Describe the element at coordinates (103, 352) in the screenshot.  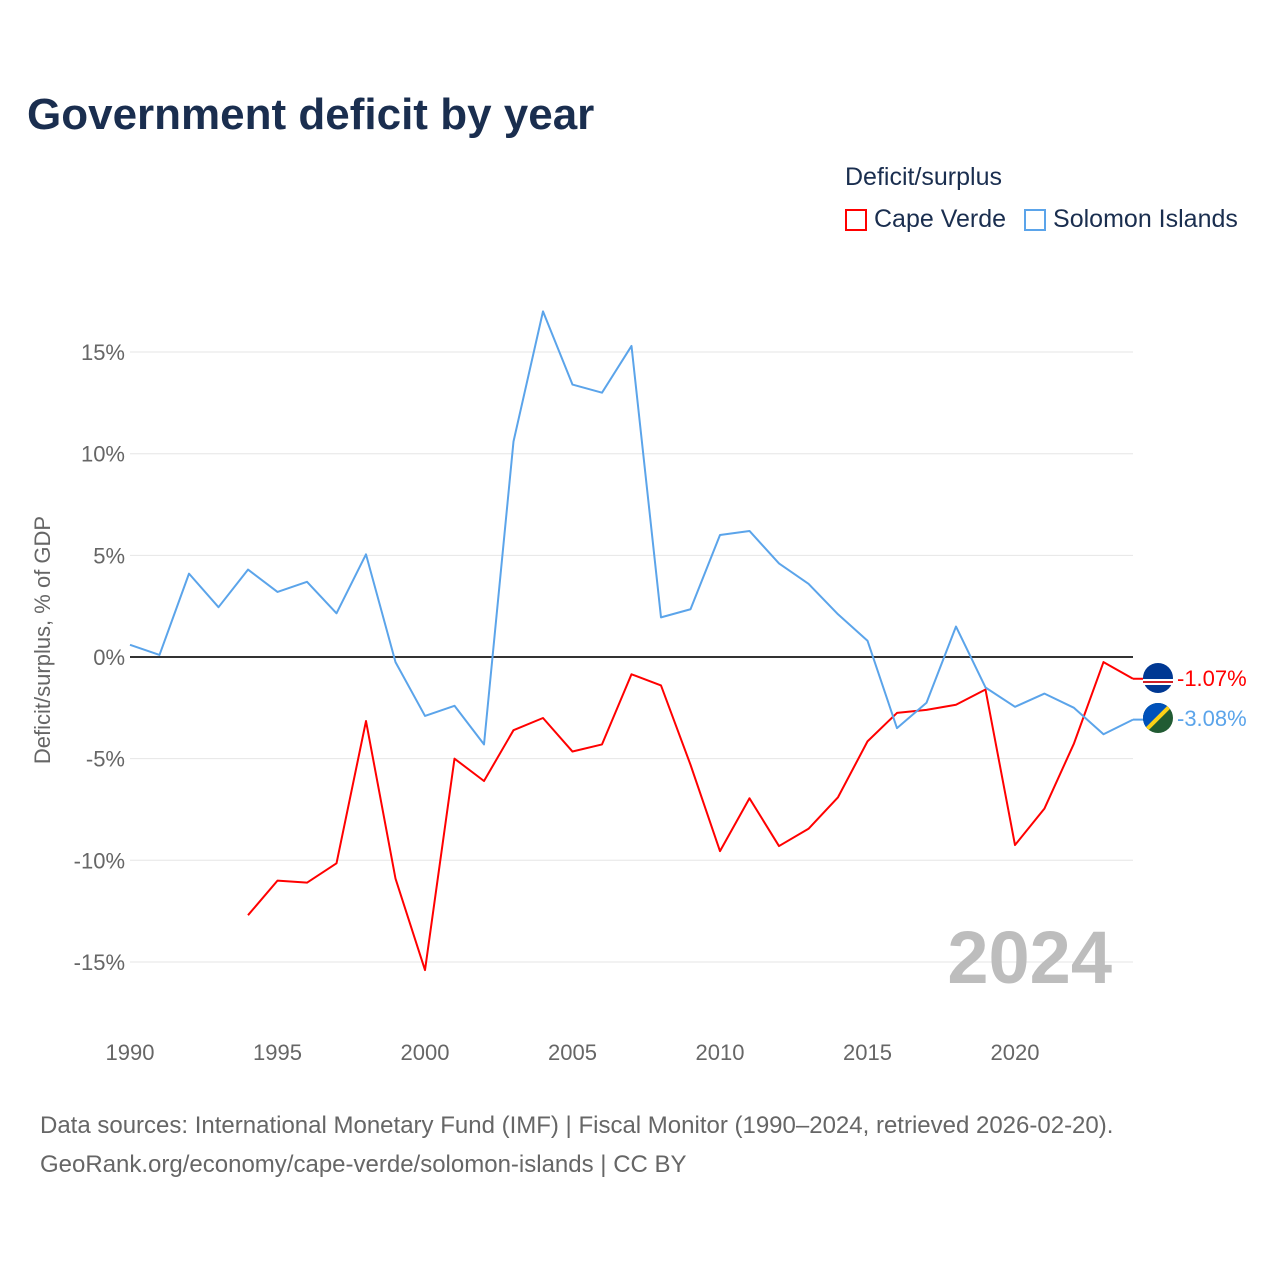
I see `y-tick-label: 15%` at that location.